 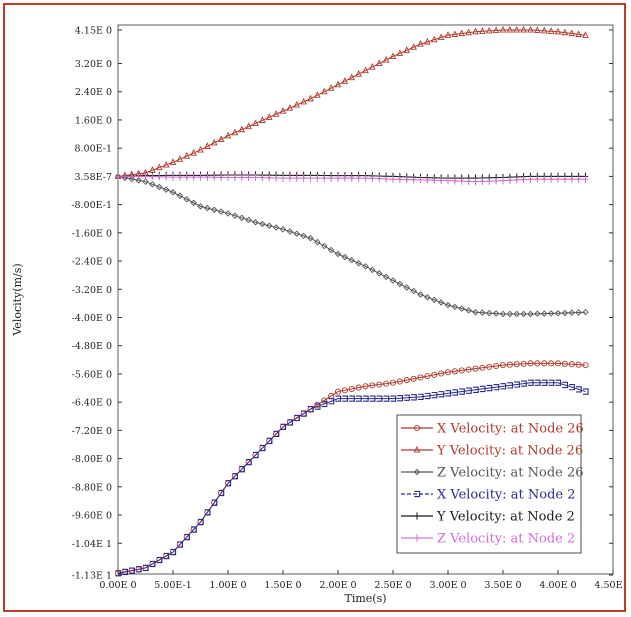 What do you see at coordinates (510, 473) in the screenshot?
I see `legend-entry-label: Z Velocity: at Node 26` at bounding box center [510, 473].